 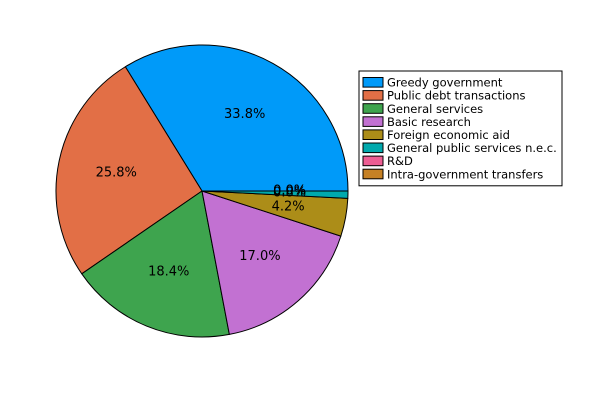 What do you see at coordinates (445, 83) in the screenshot?
I see `legend-label-greedy-government: Greedy government` at bounding box center [445, 83].